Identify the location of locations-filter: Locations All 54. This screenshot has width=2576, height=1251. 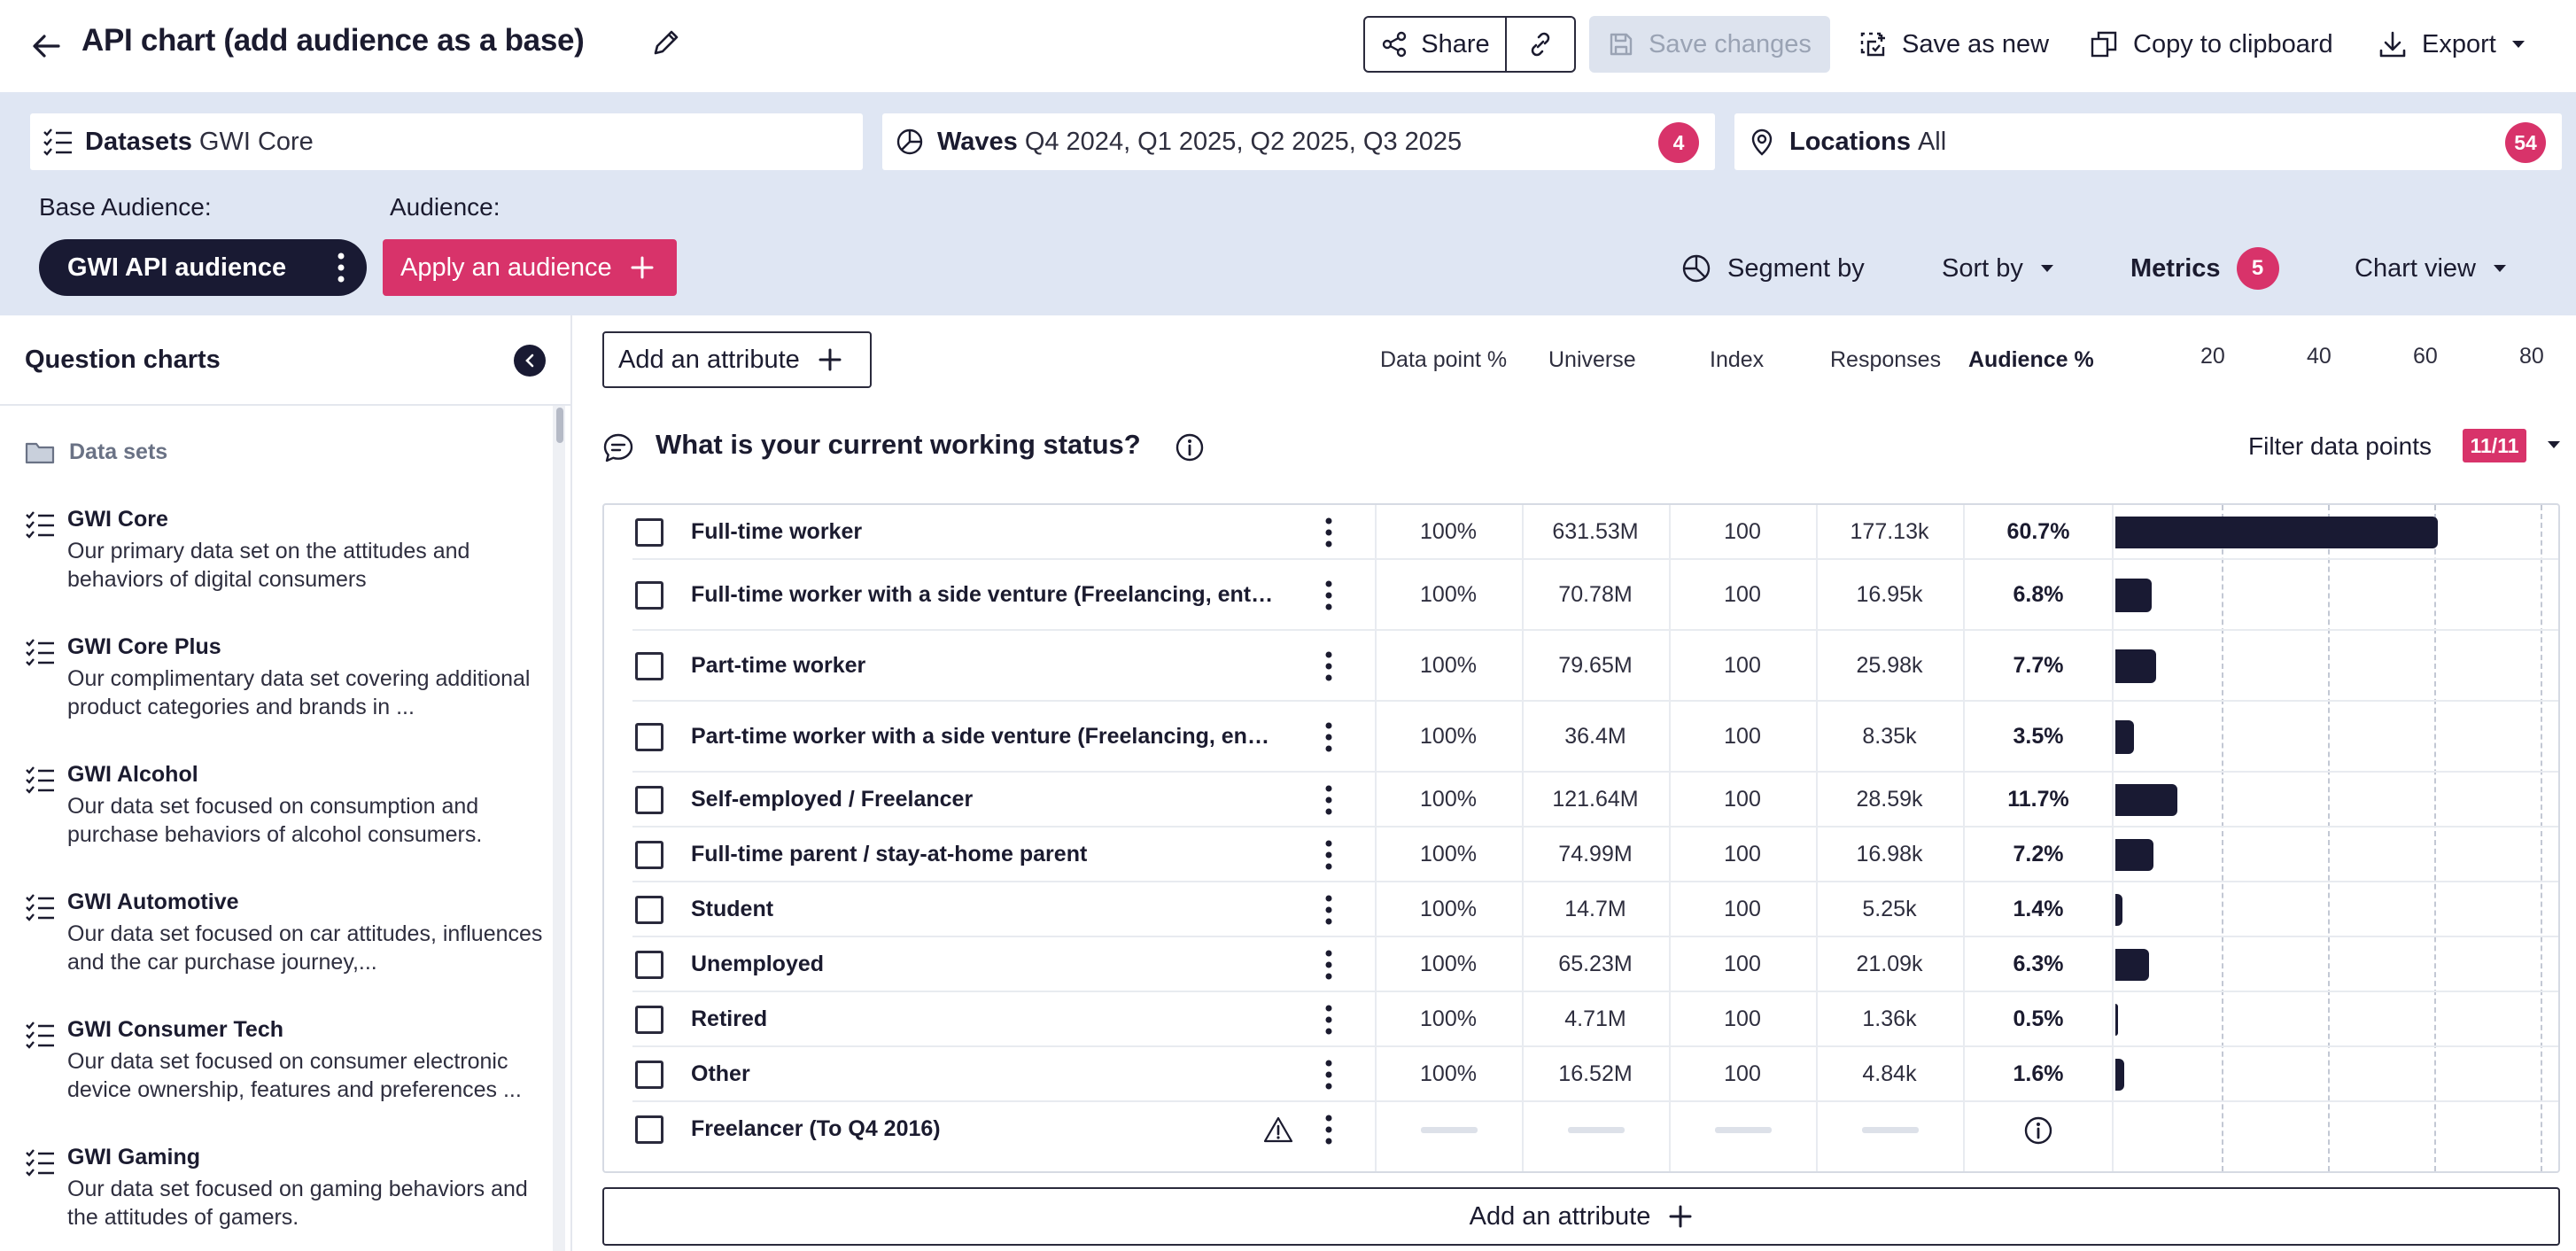
(2148, 141).